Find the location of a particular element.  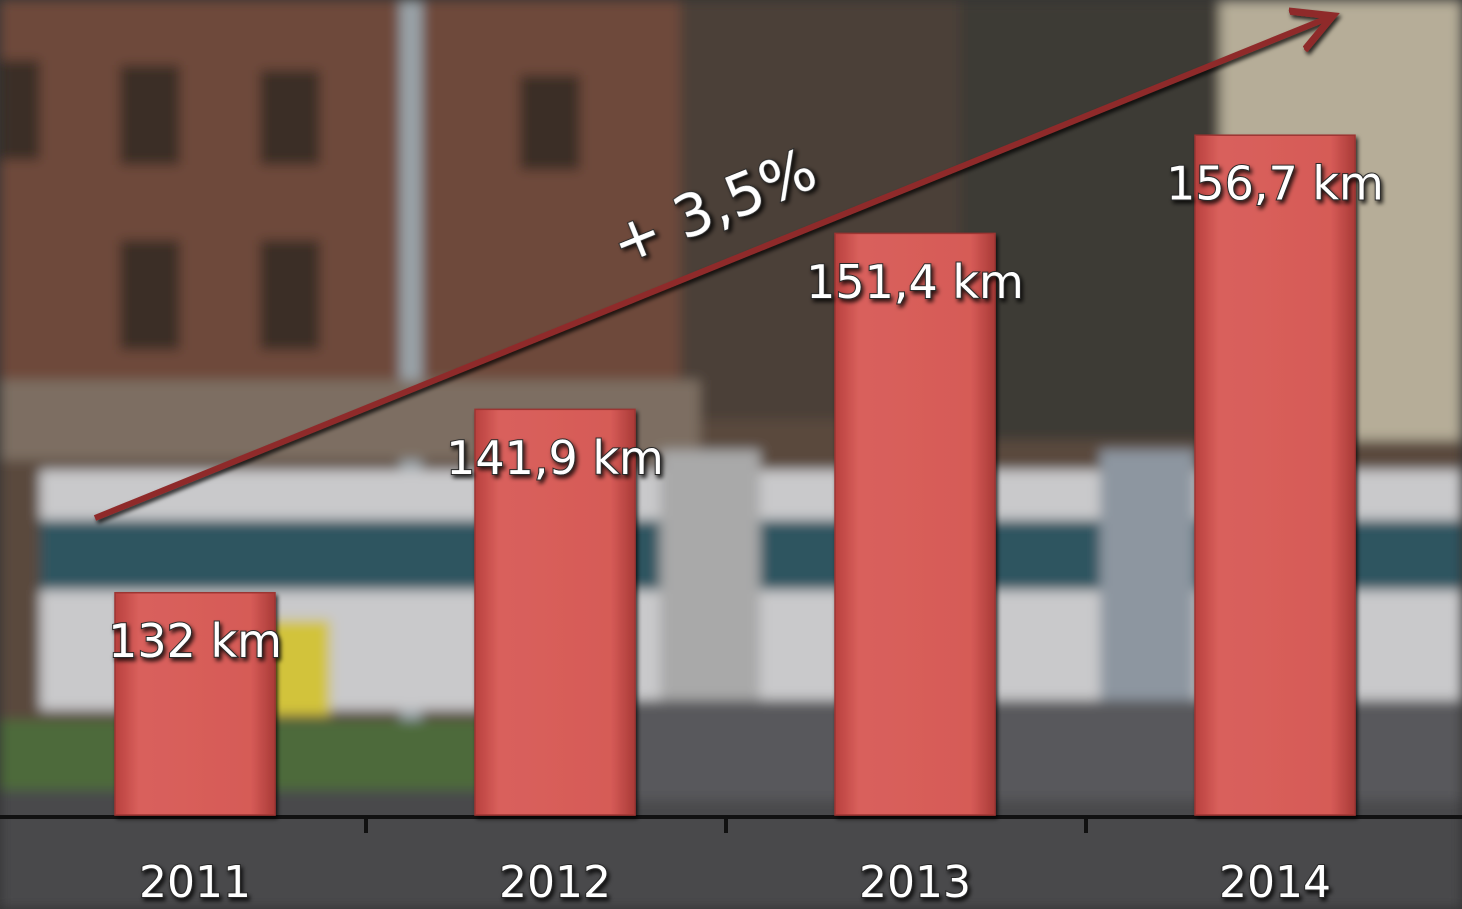

value-label: 141,9 km is located at coordinates (555, 458).